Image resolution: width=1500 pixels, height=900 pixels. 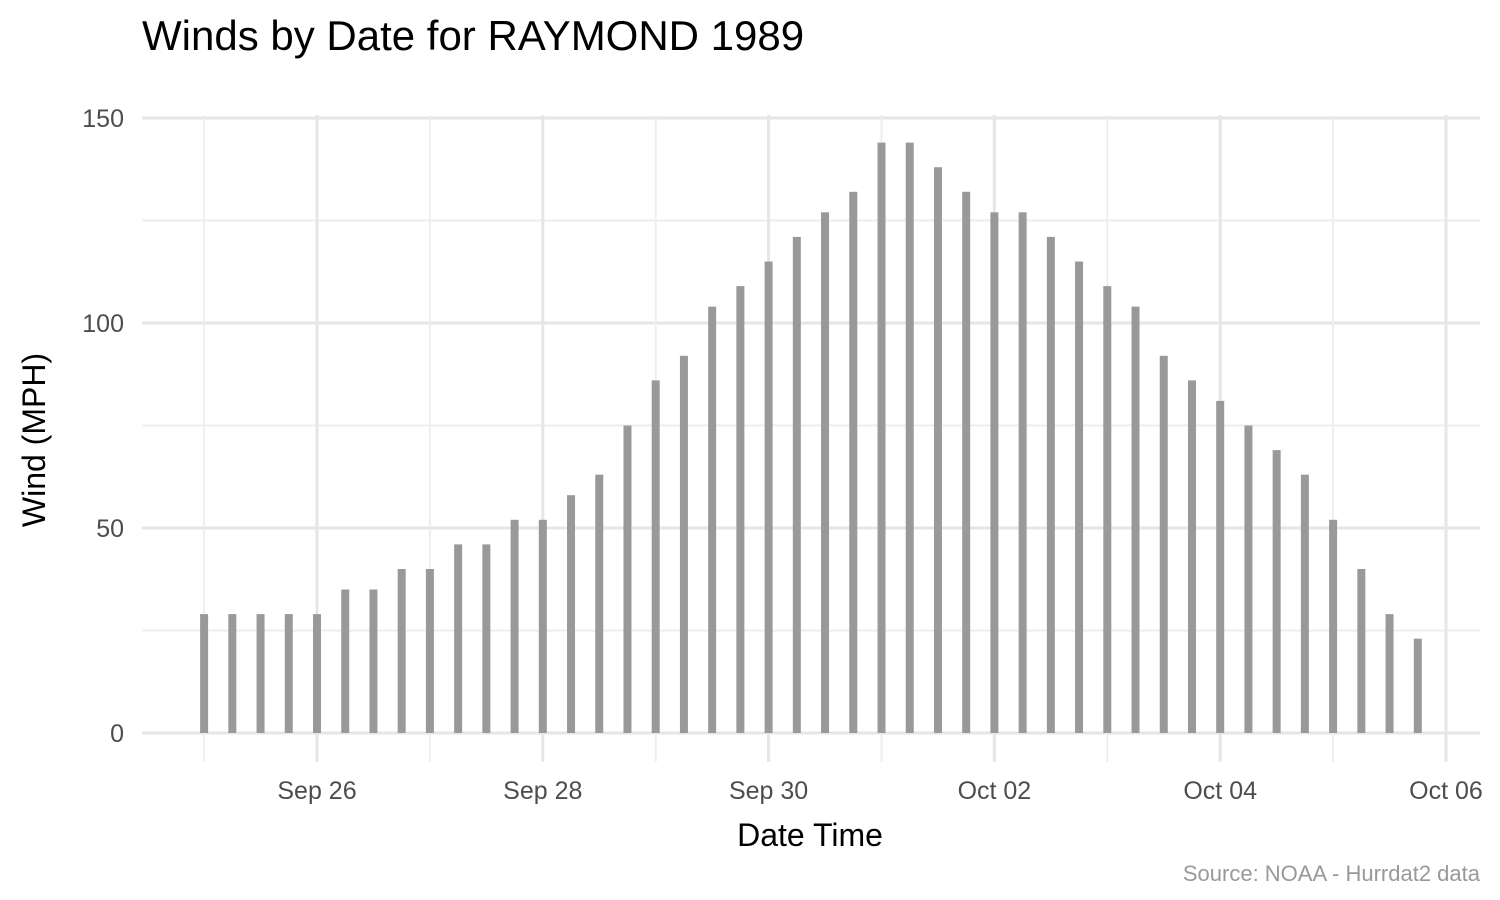 I want to click on x-tick-label: Oct 04, so click(x=1220, y=791).